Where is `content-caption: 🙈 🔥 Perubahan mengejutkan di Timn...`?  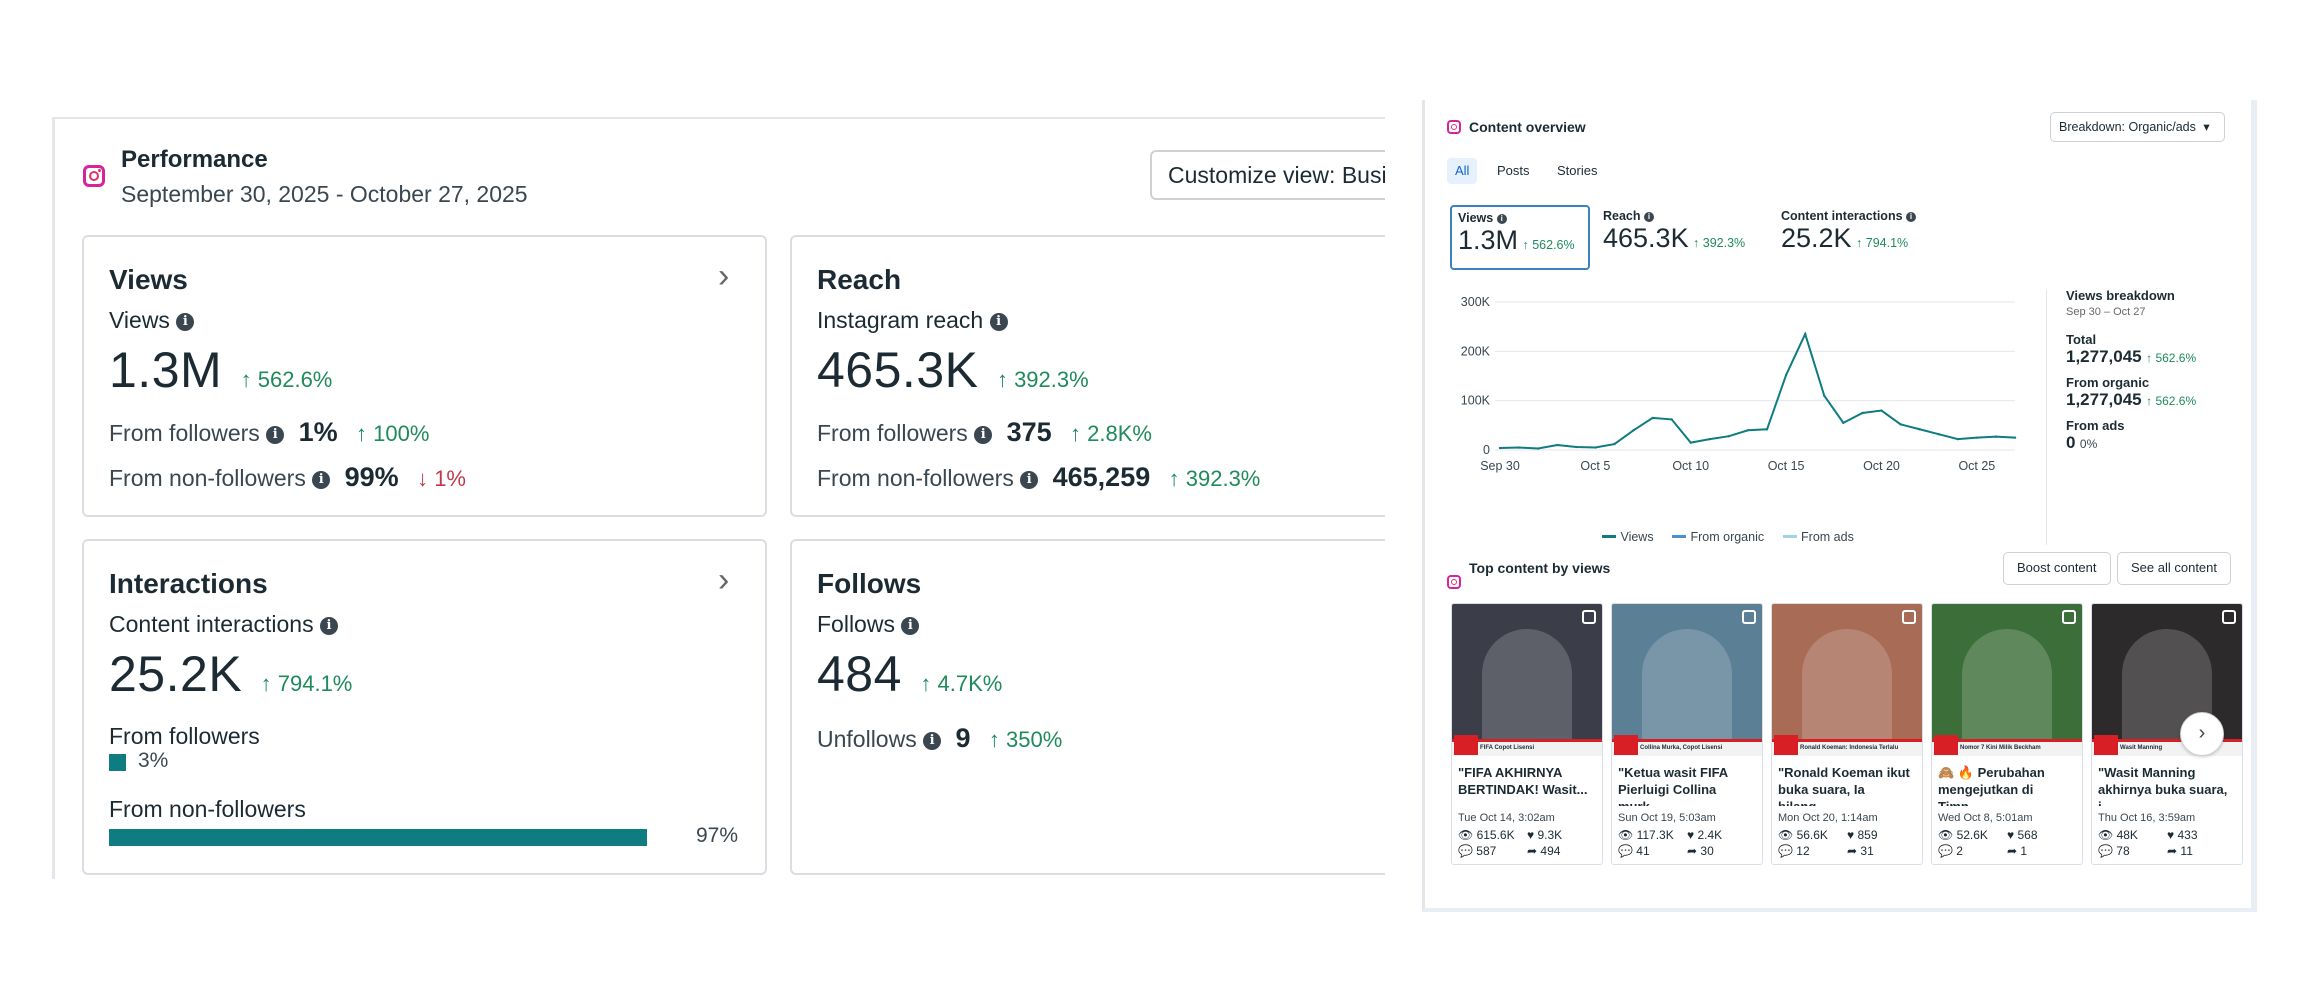
content-caption: 🙈 🔥 Perubahan mengejutkan di Timn... is located at coordinates (1991, 785).